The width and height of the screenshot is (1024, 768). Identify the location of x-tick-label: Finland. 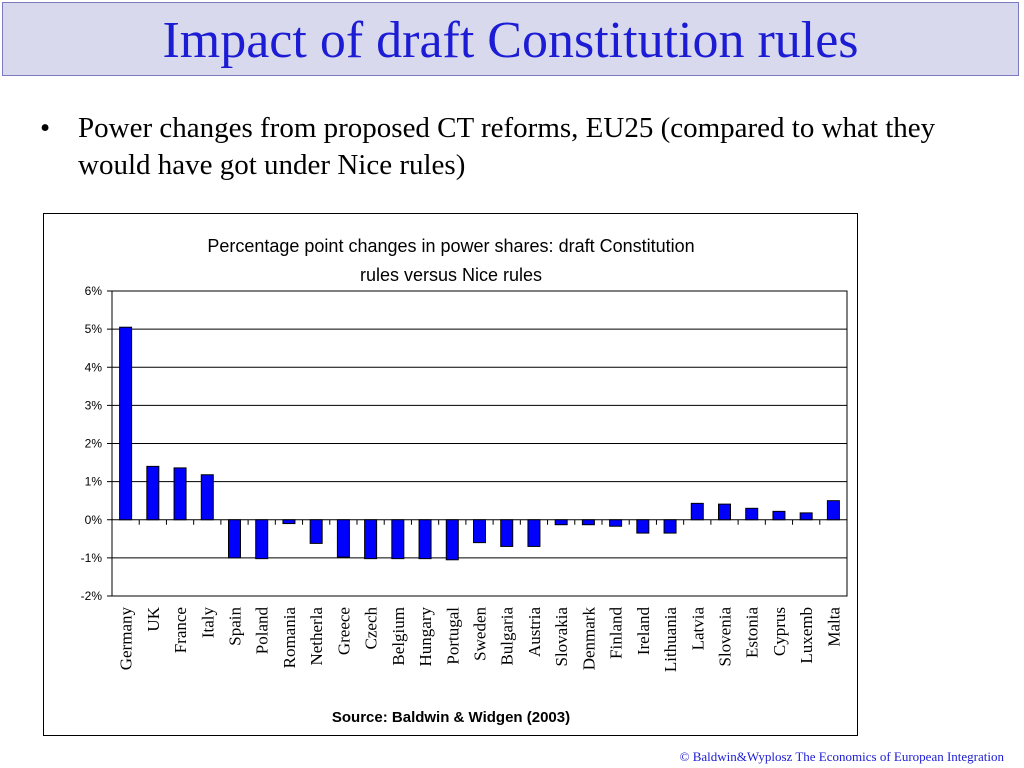
(616, 633).